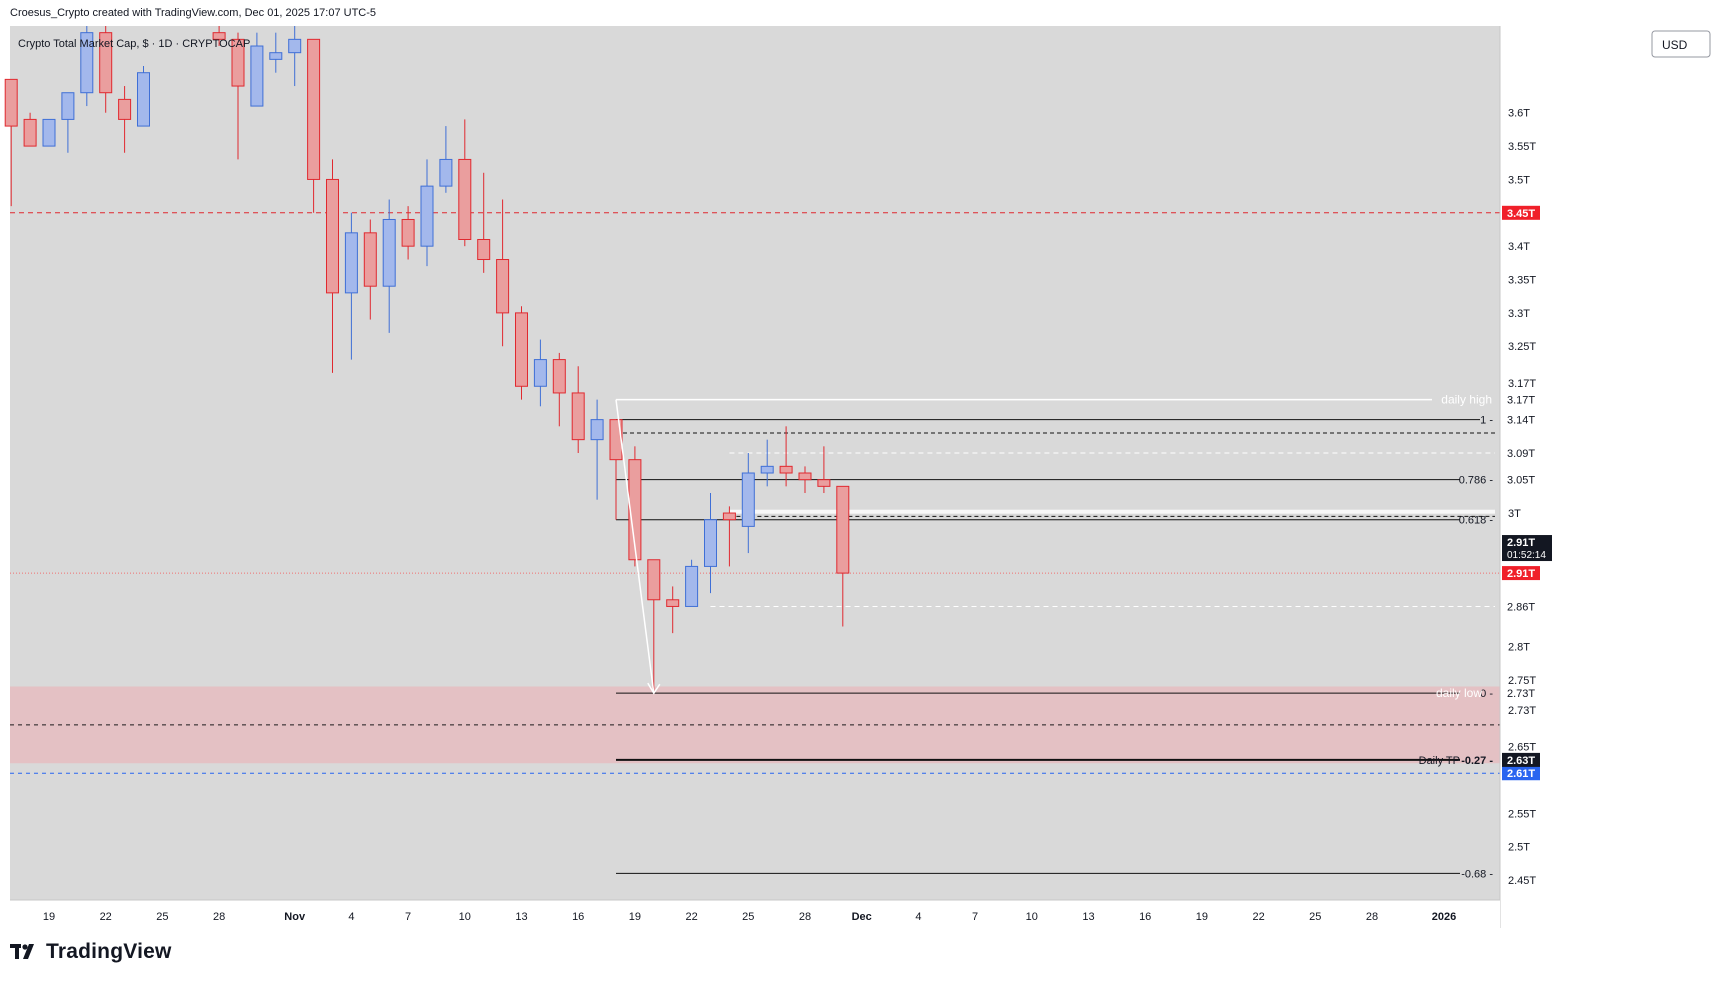 The image size is (1723, 983). Describe the element at coordinates (578, 917) in the screenshot. I see `time-tick-label: 16` at that location.